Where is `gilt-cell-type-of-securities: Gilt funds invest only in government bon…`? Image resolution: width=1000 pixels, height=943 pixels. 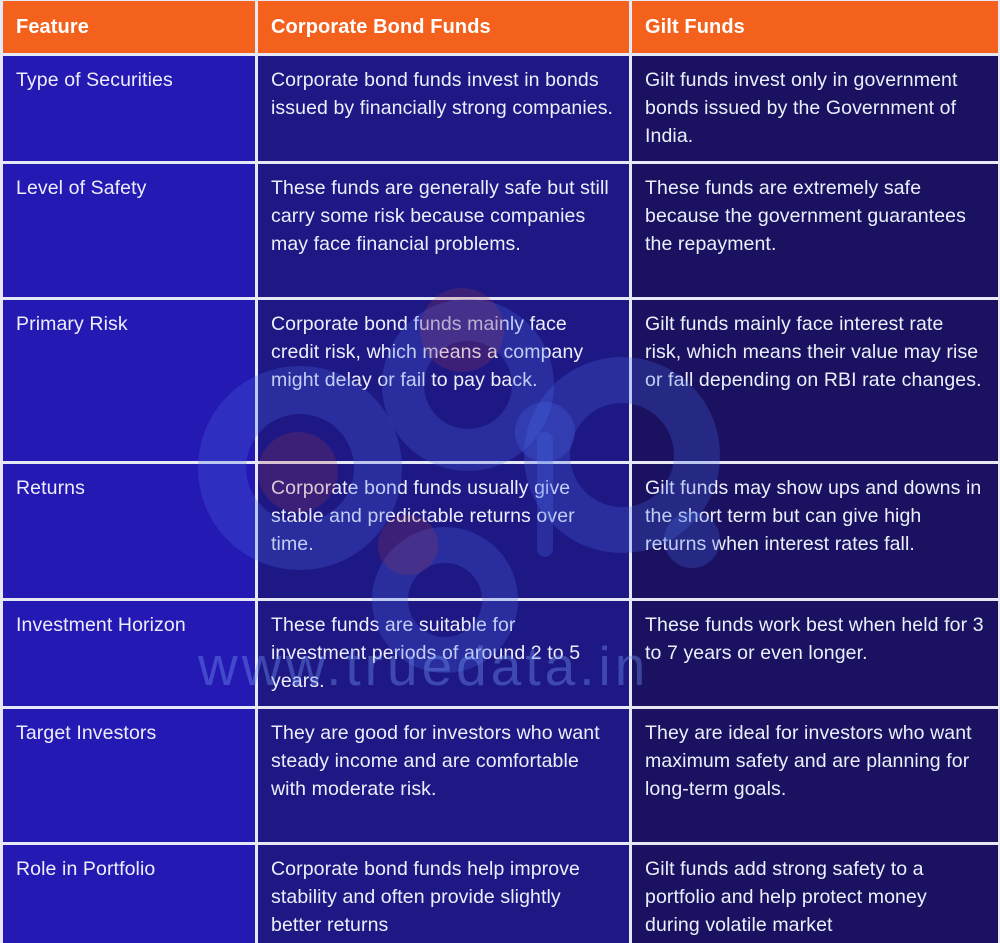
gilt-cell-type-of-securities: Gilt funds invest only in government bon… is located at coordinates (815, 108).